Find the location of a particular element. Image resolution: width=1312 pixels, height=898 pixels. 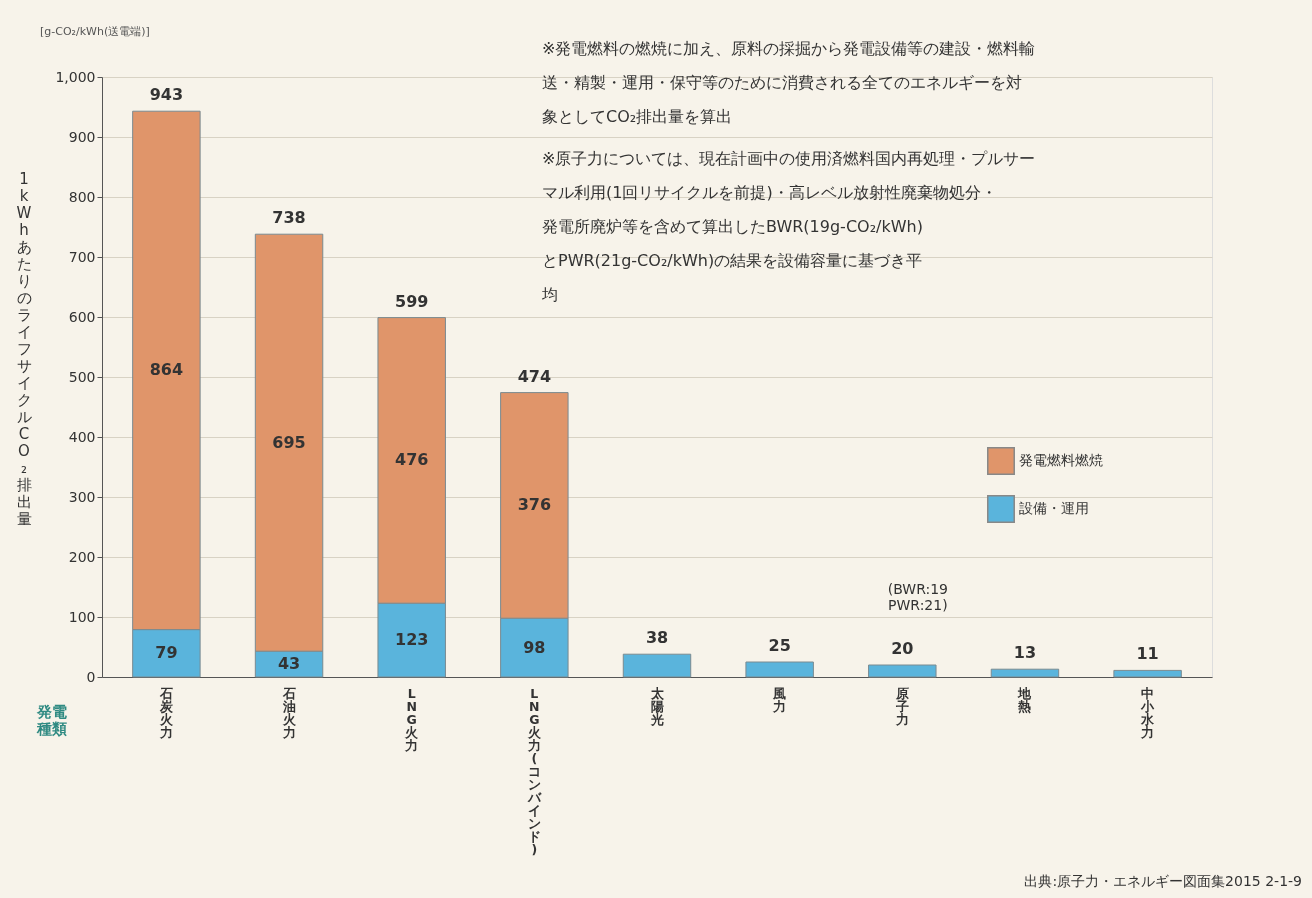

y-tick-label: 800 is located at coordinates (82, 196).